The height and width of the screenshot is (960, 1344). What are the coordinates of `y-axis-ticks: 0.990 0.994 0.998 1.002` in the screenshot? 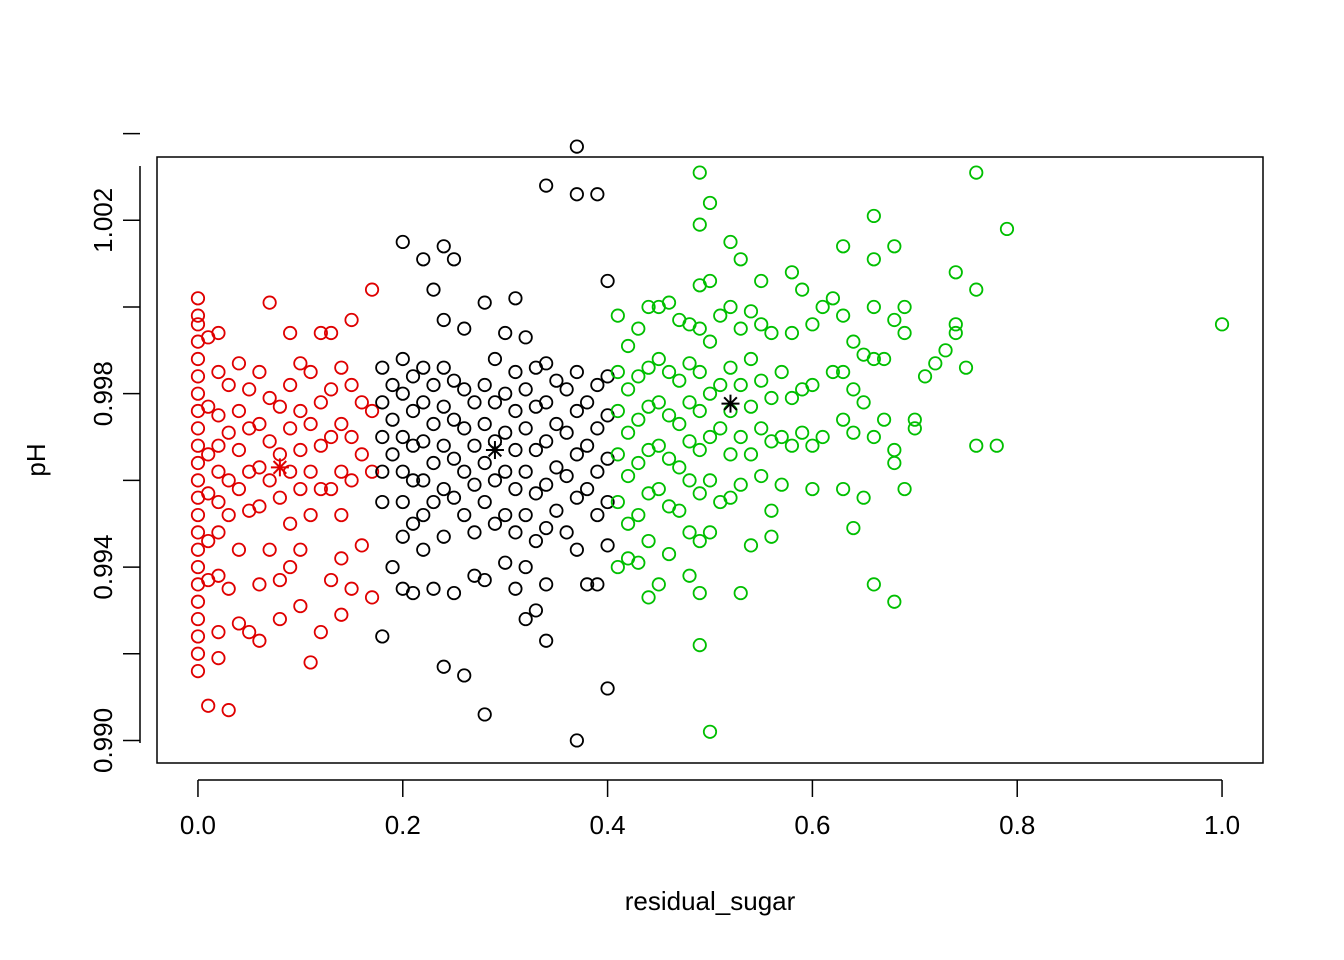 It's located at (114, 452).